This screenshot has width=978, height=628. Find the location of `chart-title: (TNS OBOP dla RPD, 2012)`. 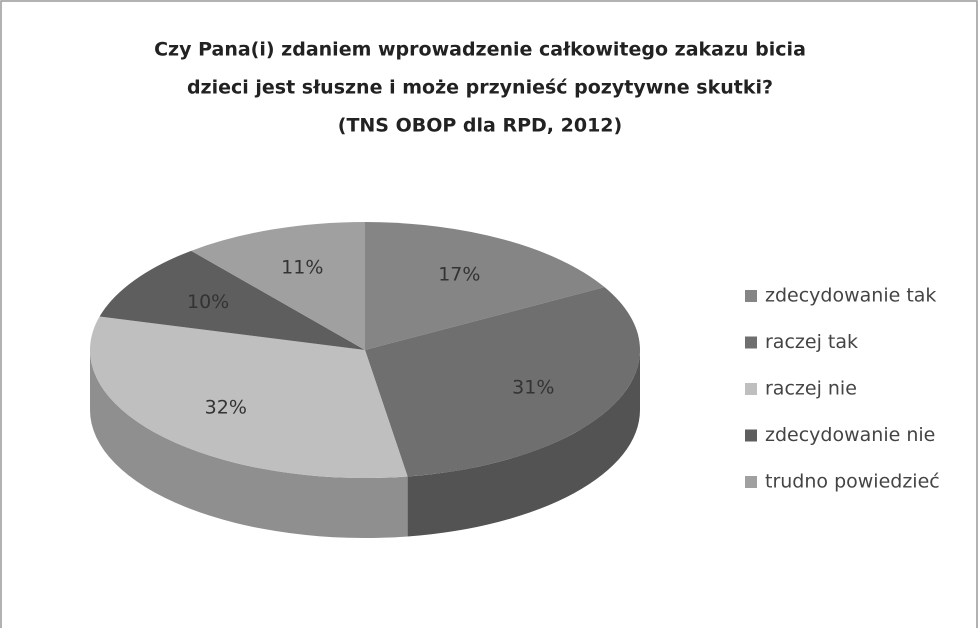

chart-title: (TNS OBOP dla RPD, 2012) is located at coordinates (480, 126).